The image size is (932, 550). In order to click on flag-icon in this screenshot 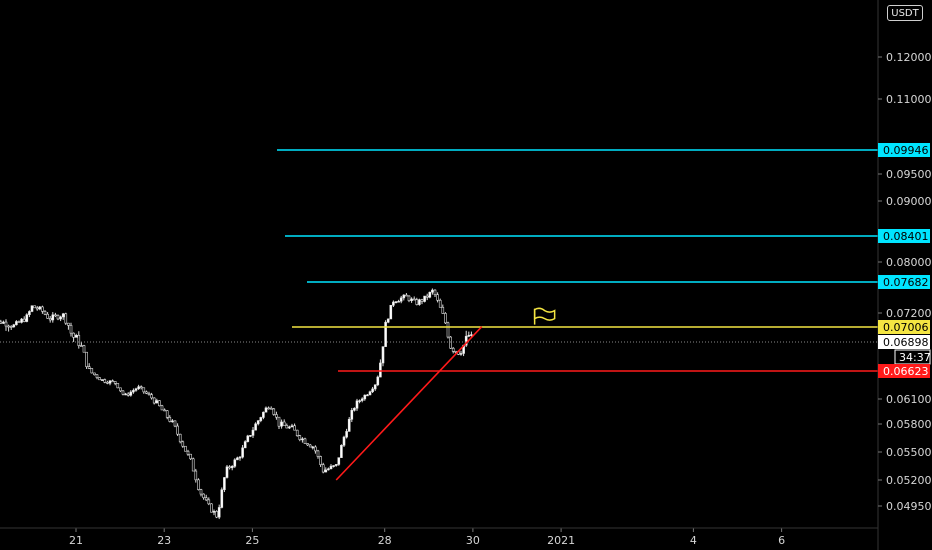, I will do `click(544, 316)`.